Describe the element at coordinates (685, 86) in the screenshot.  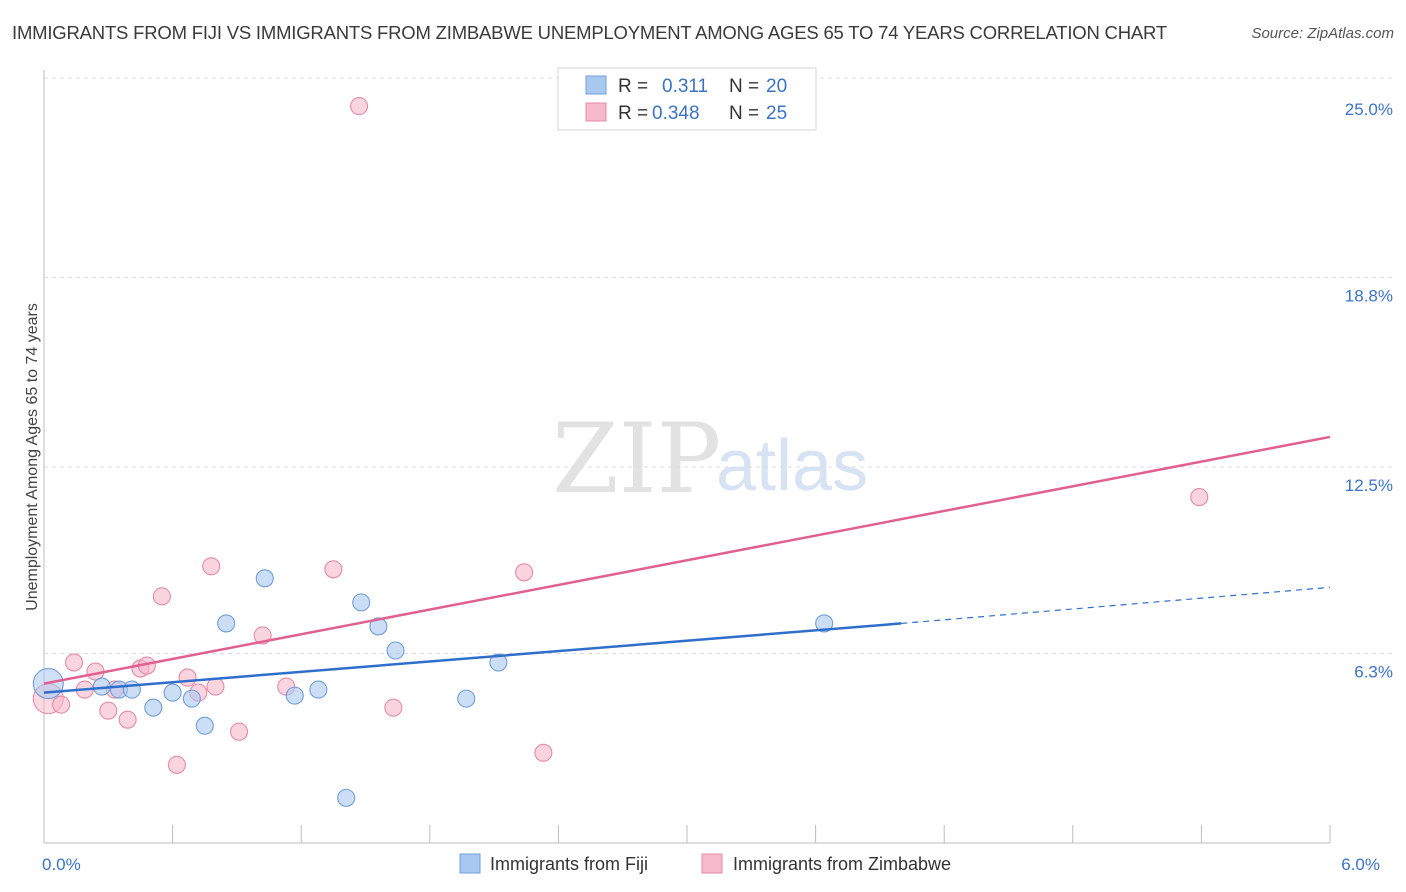
I see `legend-r-value-fiji: 0.311` at that location.